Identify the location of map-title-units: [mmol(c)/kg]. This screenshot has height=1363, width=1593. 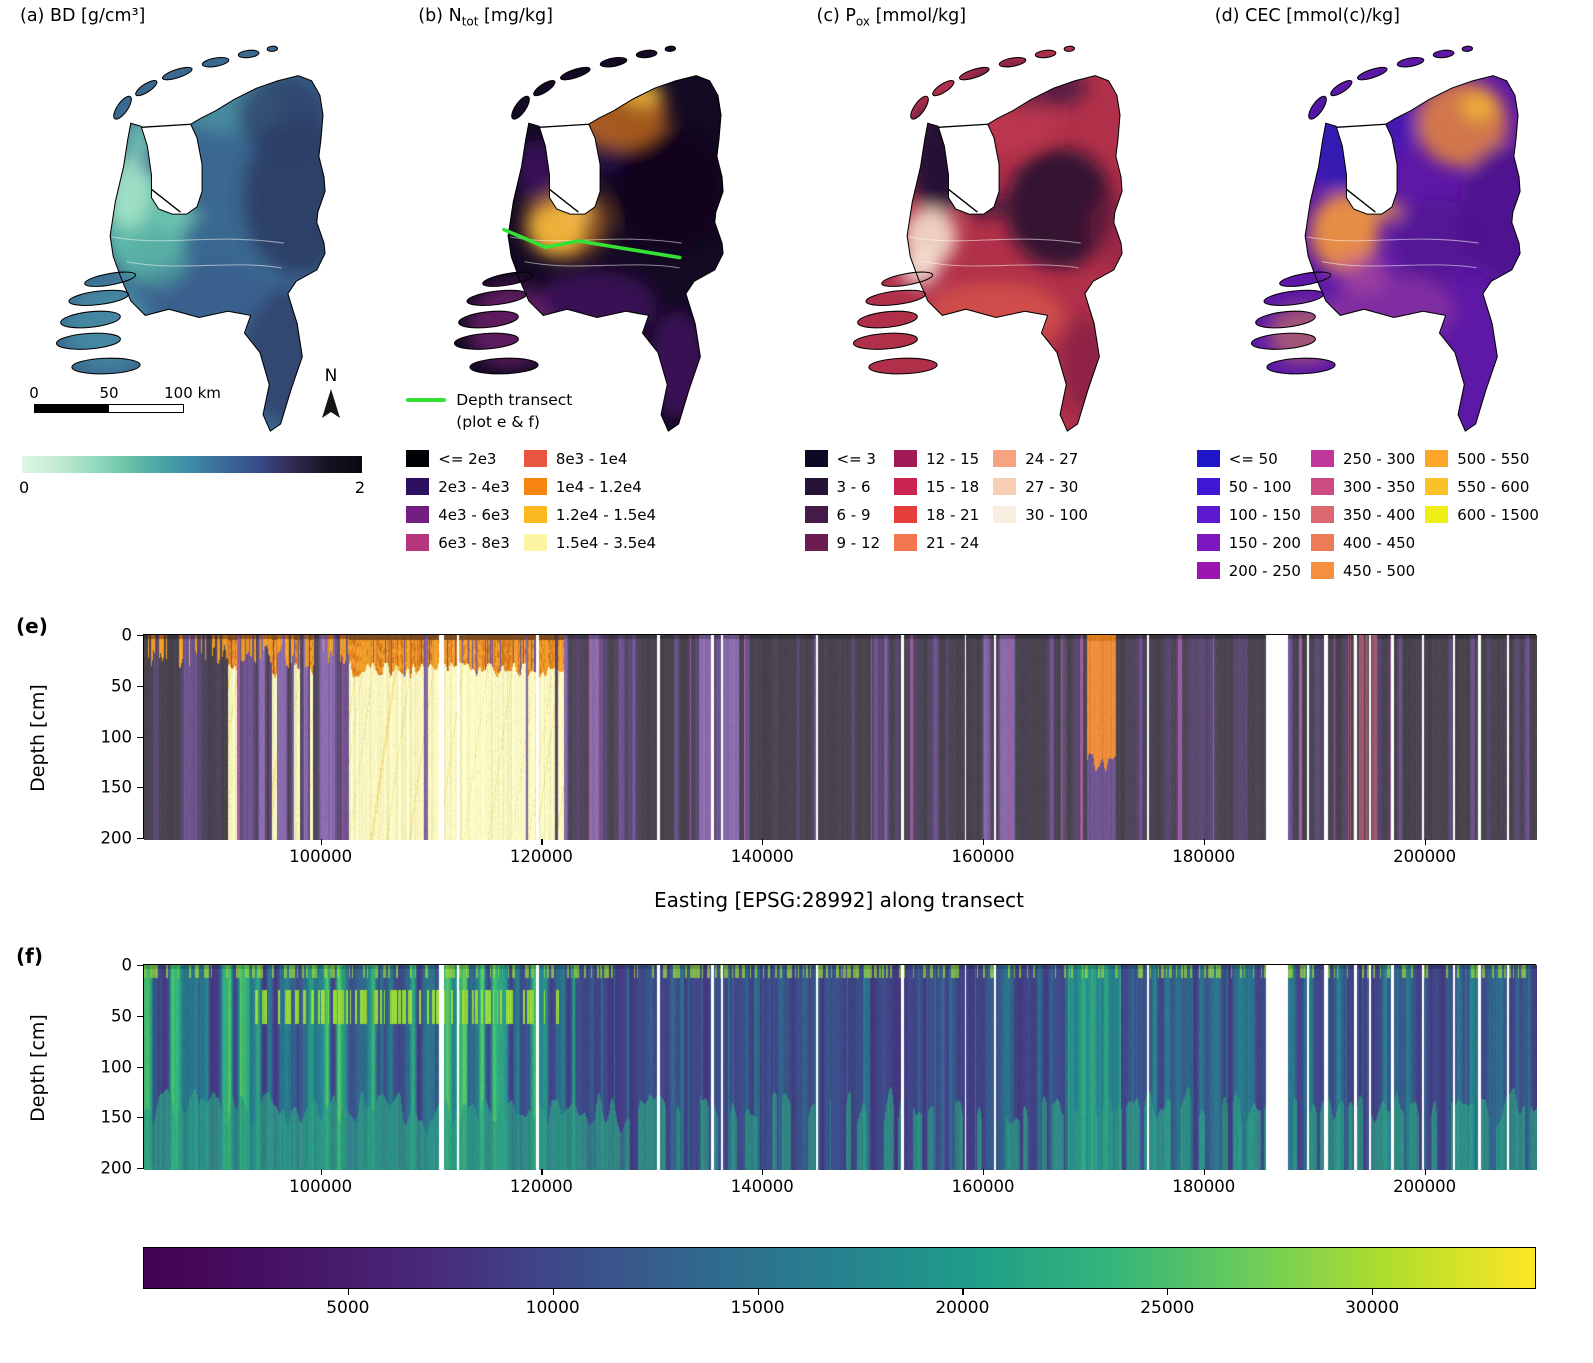
(1343, 16).